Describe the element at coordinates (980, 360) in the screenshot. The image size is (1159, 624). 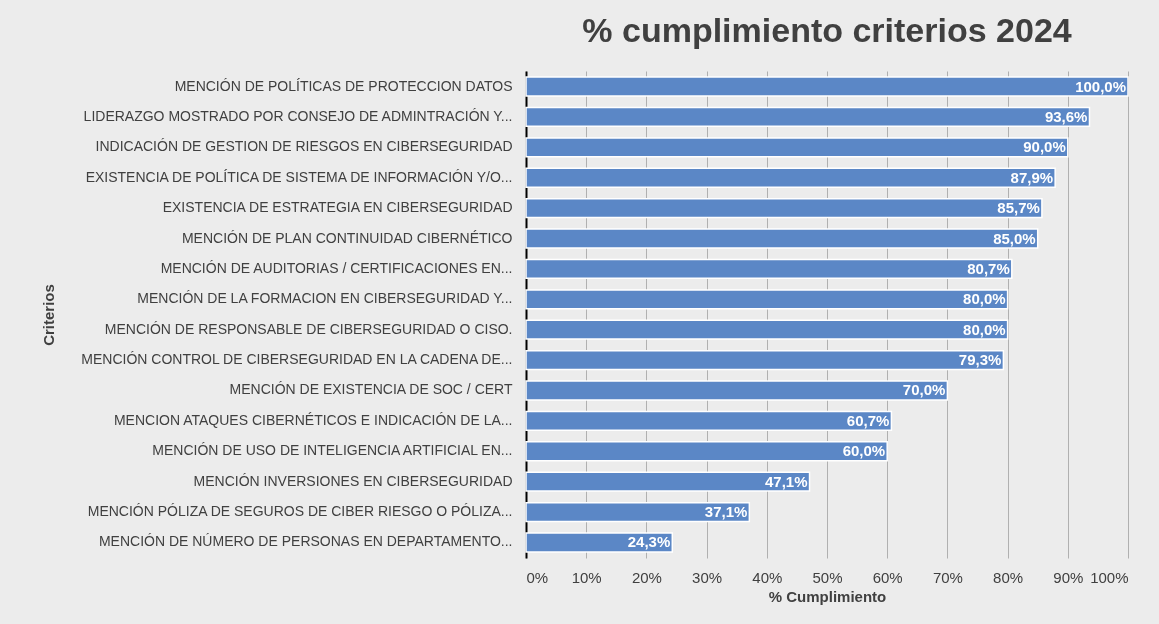
I see `data-label: 79,3%` at that location.